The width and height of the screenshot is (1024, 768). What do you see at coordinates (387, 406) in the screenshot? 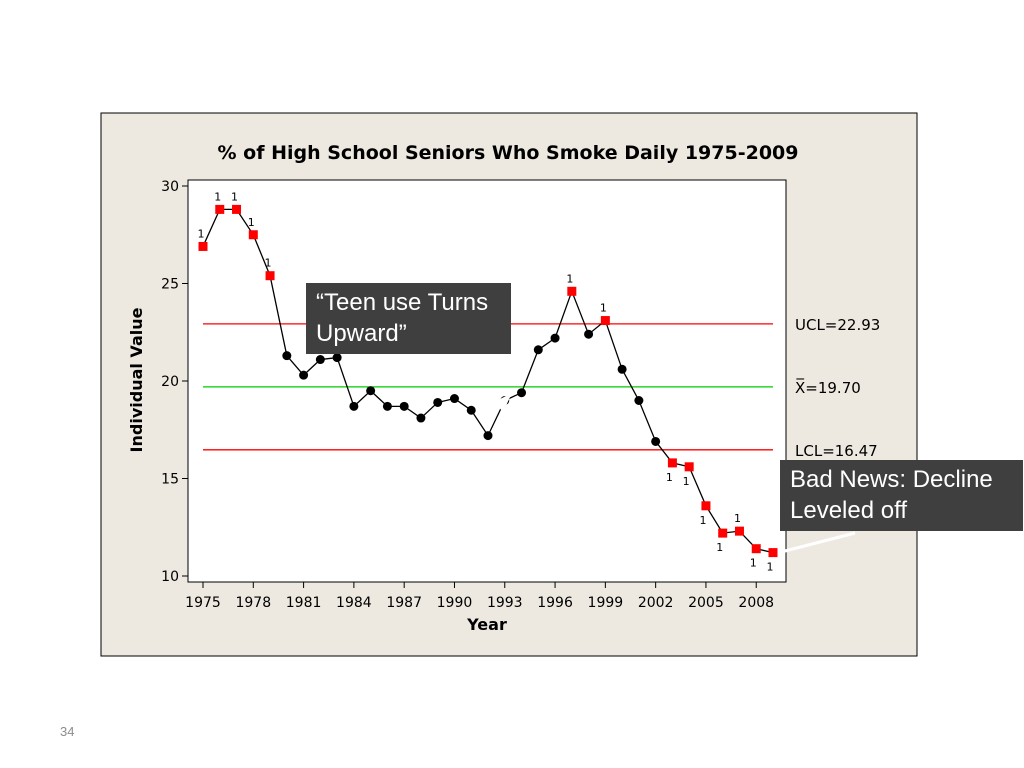
I see `data-point-1986` at bounding box center [387, 406].